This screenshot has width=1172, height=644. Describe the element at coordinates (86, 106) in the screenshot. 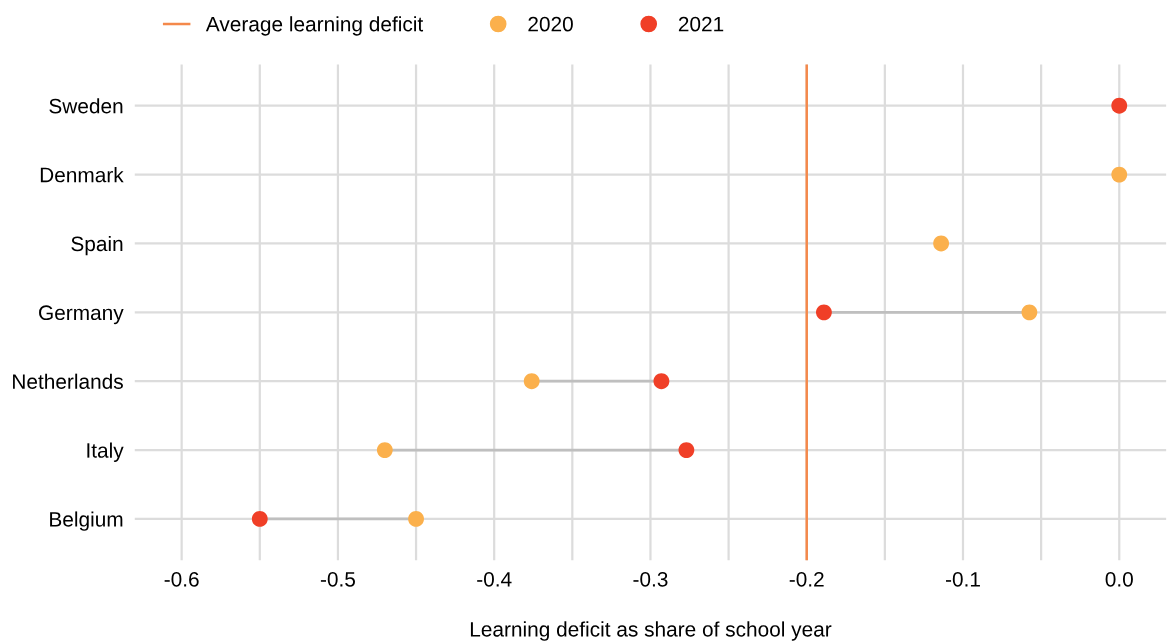

I see `y-tick-label: Sweden` at that location.